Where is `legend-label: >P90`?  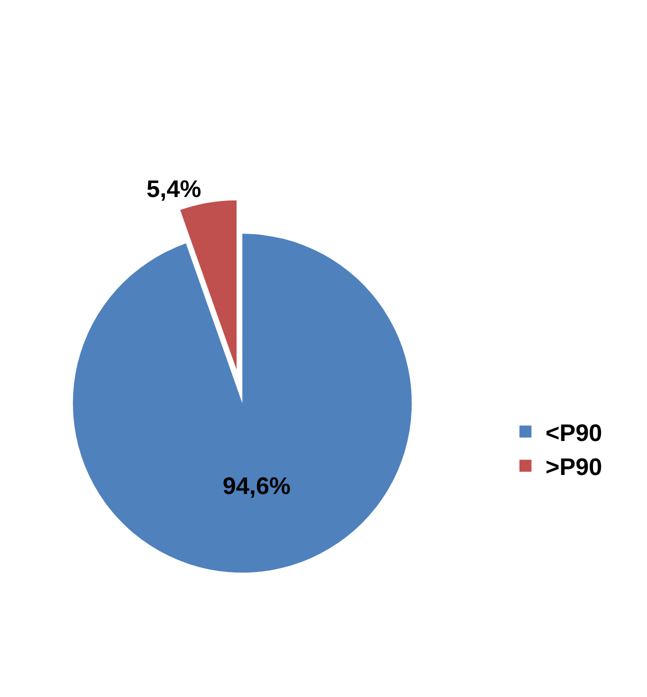 legend-label: >P90 is located at coordinates (573, 468).